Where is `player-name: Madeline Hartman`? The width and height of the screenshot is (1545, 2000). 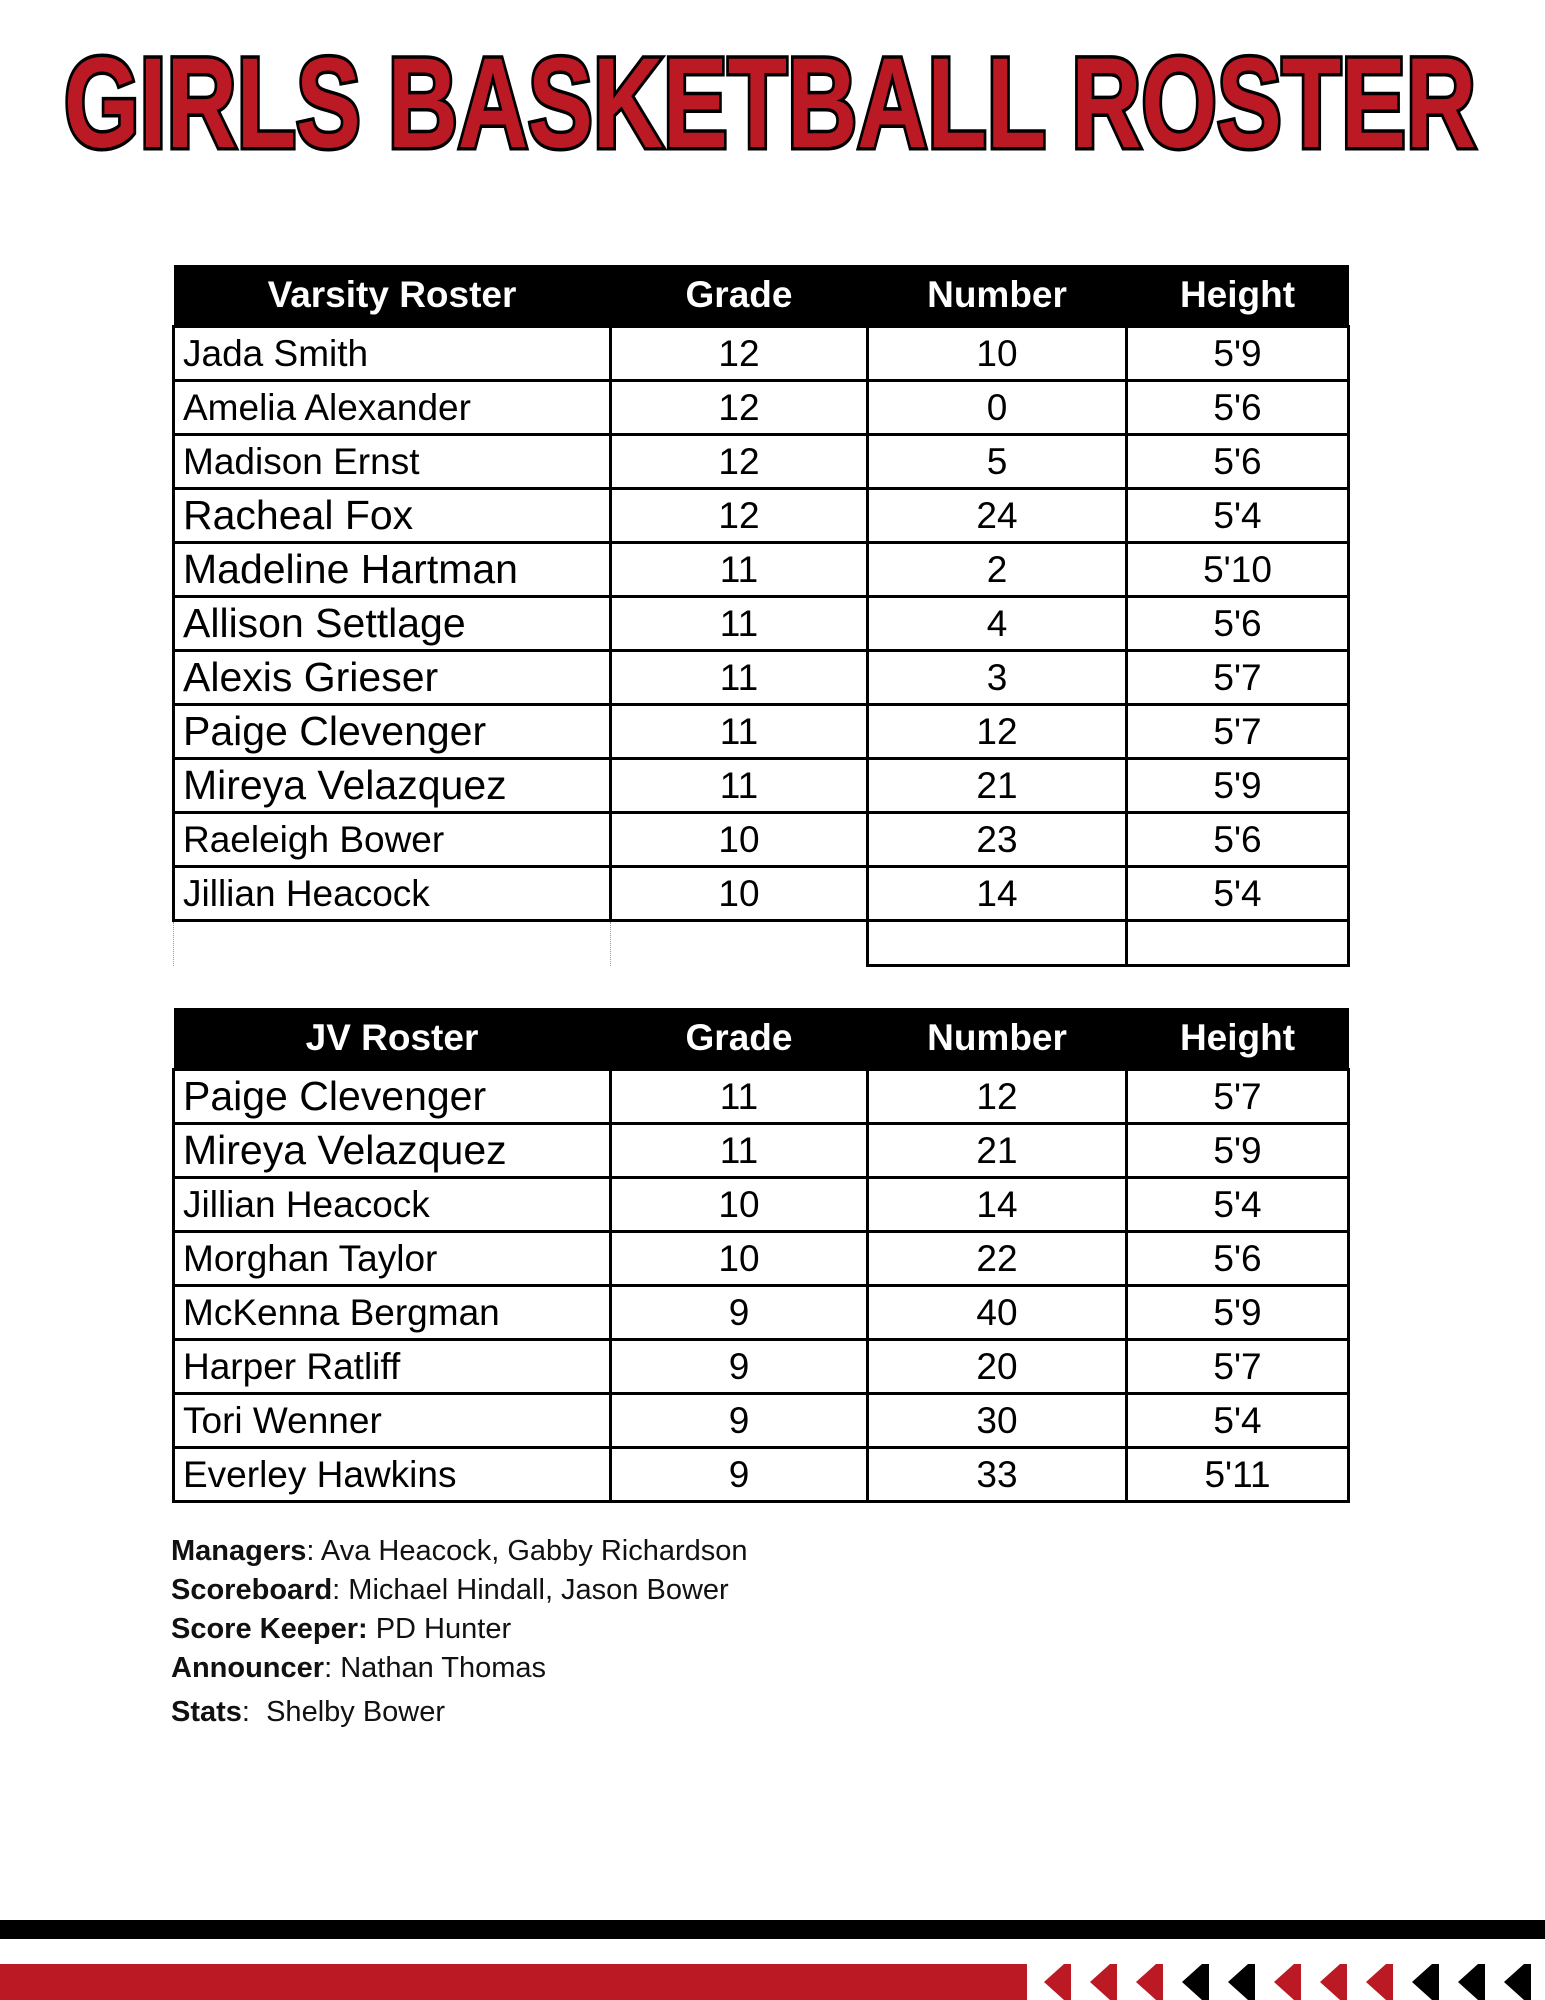 player-name: Madeline Hartman is located at coordinates (392, 569).